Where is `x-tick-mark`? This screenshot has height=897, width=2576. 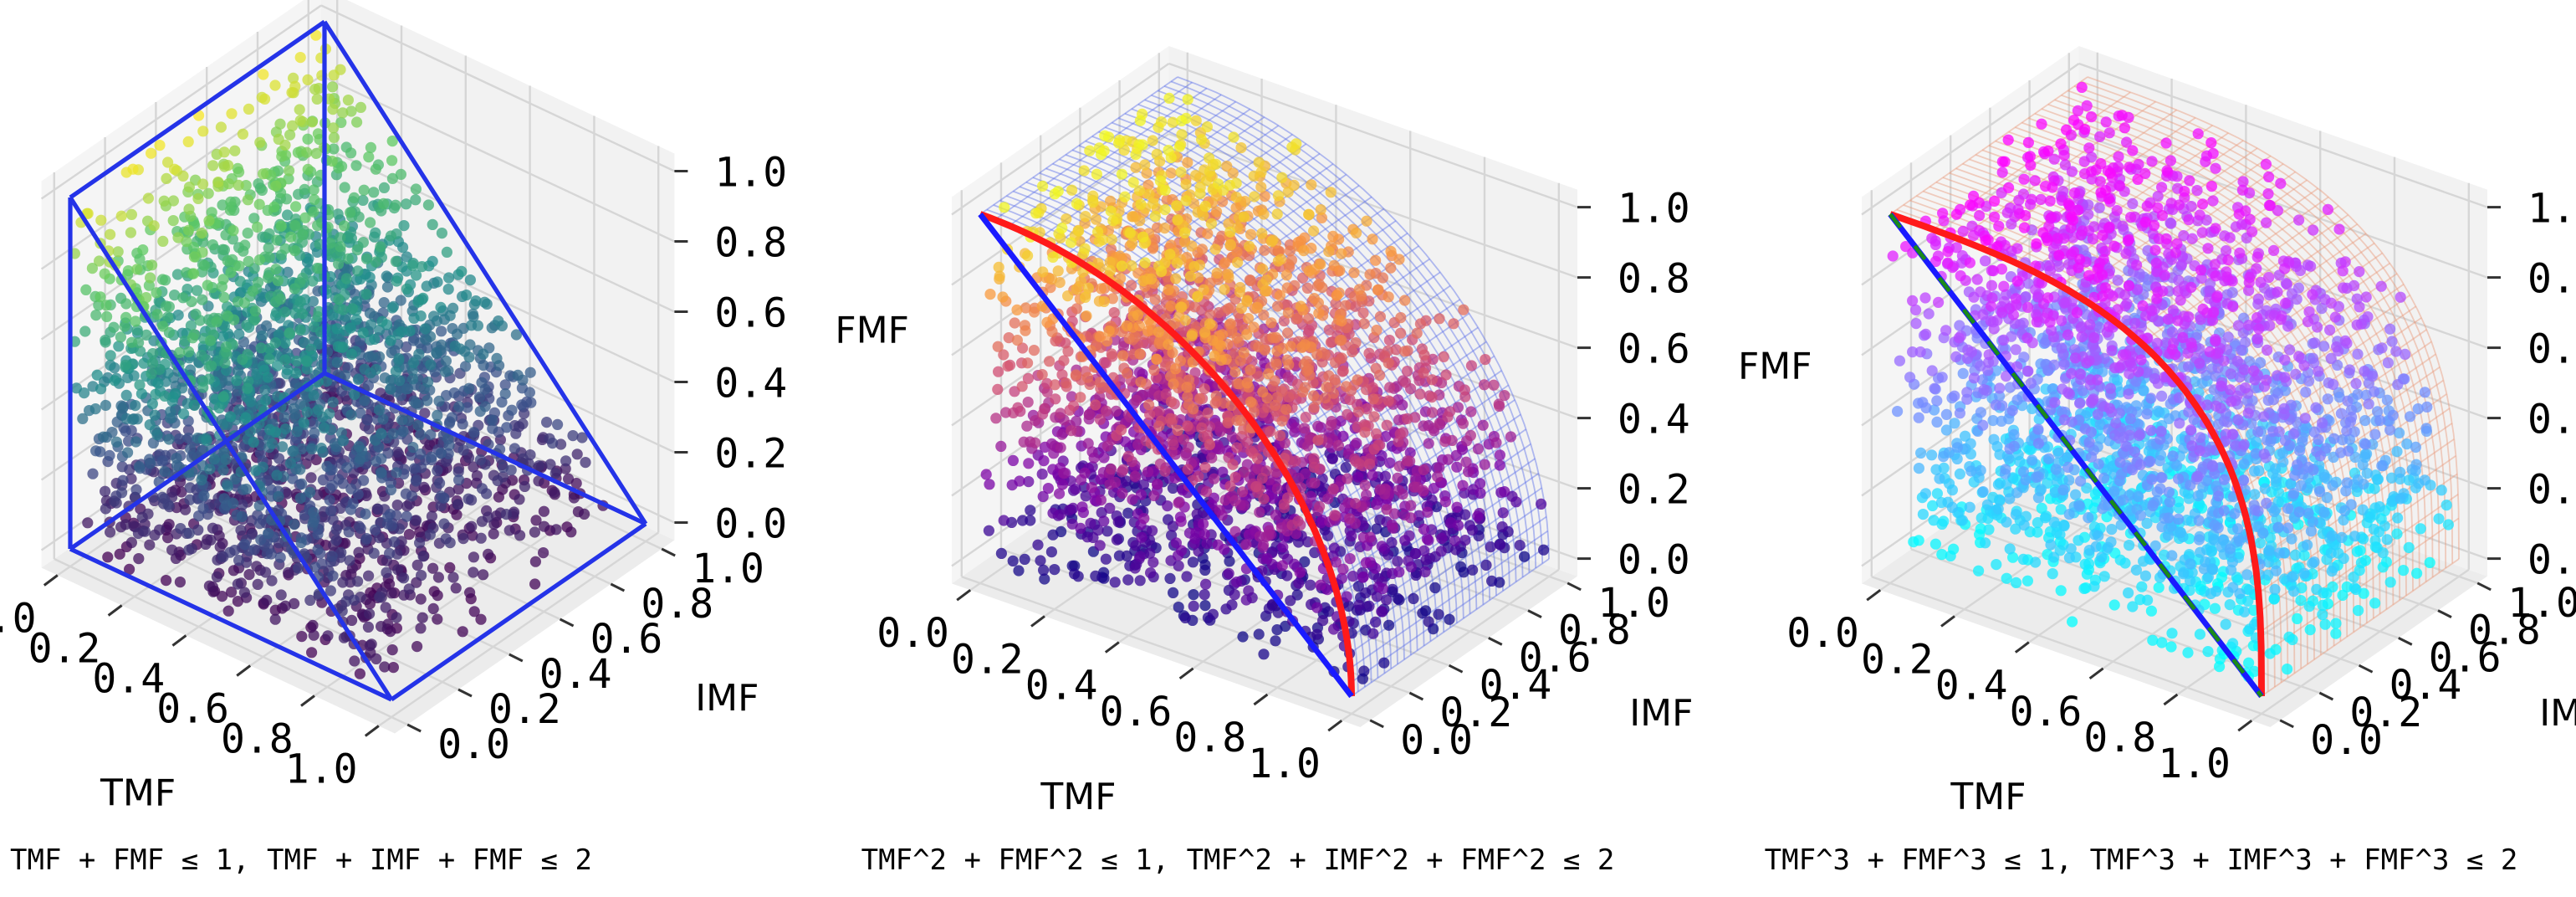 x-tick-mark is located at coordinates (51, 580).